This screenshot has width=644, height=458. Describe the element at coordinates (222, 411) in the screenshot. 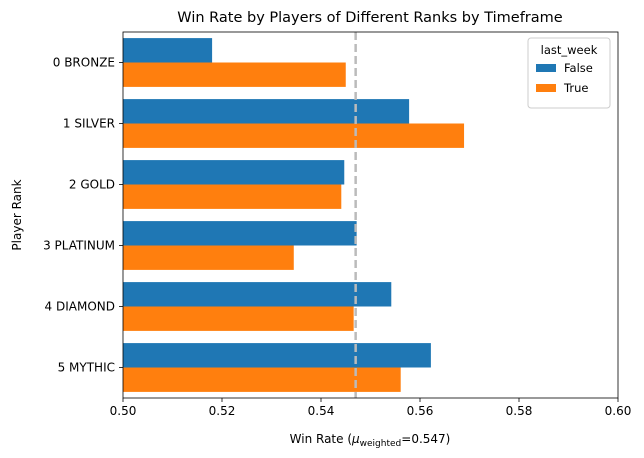

I see `x-tick-label: 0.52` at that location.